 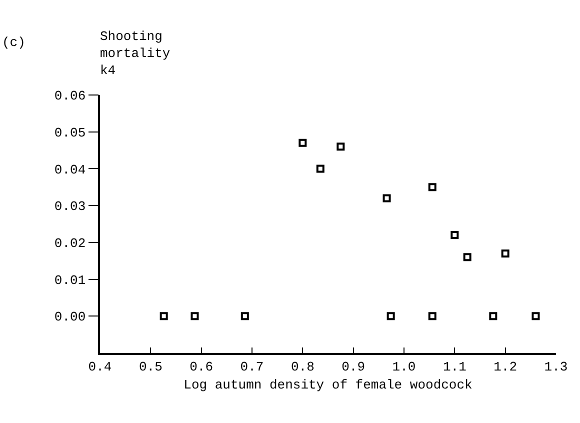 I want to click on x-tick-label: 0.5, so click(x=150, y=366).